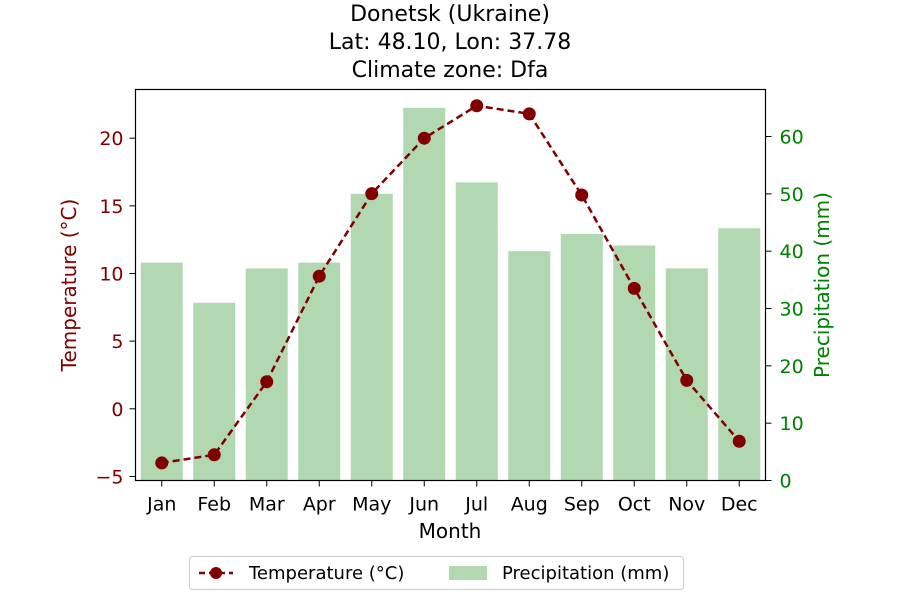 Image resolution: width=900 pixels, height=600 pixels. I want to click on precipitation-bar-aug, so click(529, 366).